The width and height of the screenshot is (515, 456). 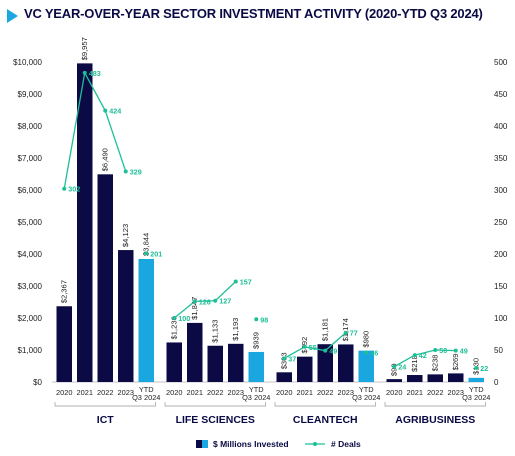 What do you see at coordinates (215, 331) in the screenshot?
I see `bar-value-label: $1,133` at bounding box center [215, 331].